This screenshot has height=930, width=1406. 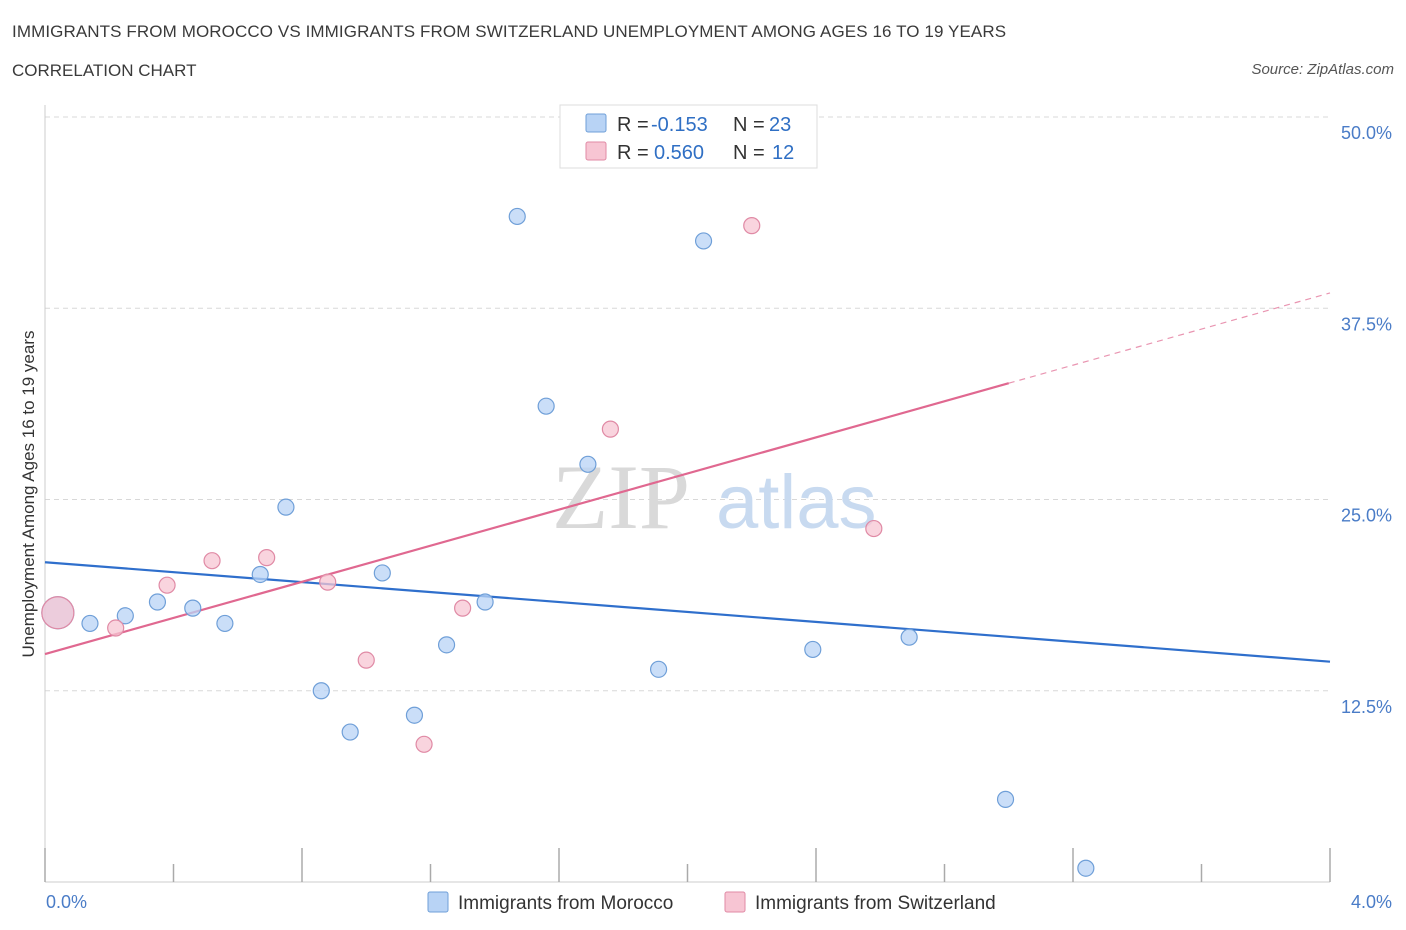 What do you see at coordinates (1366, 707) in the screenshot?
I see `y-tick-label-0: 12.5%` at bounding box center [1366, 707].